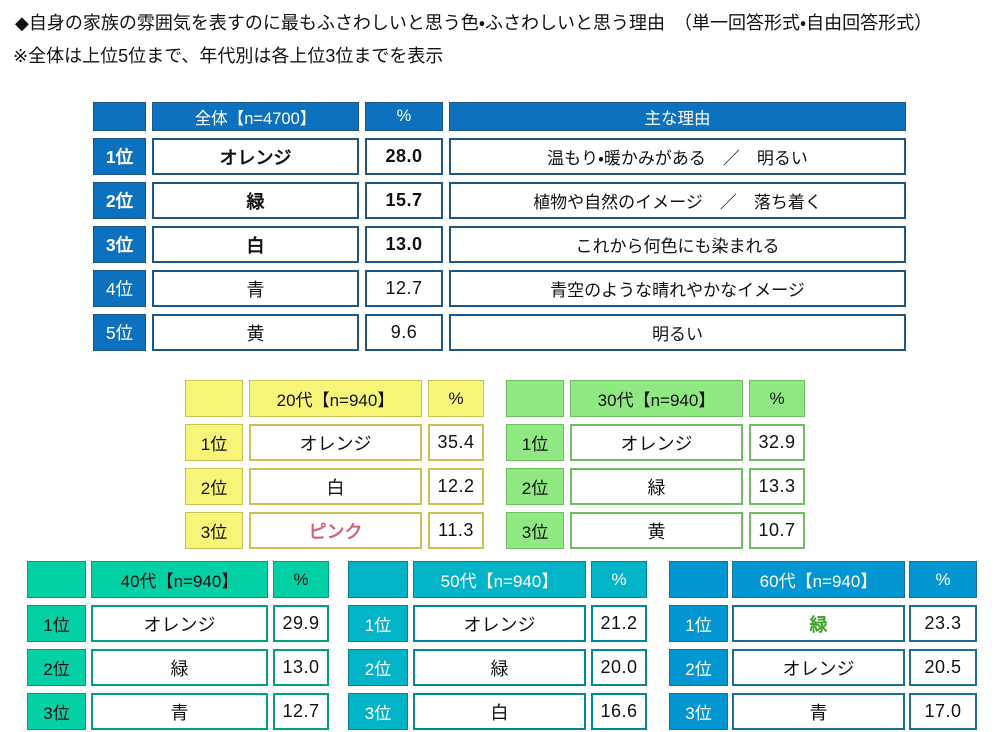 This screenshot has width=1000, height=732. I want to click on rank-cell: 5位, so click(119, 332).